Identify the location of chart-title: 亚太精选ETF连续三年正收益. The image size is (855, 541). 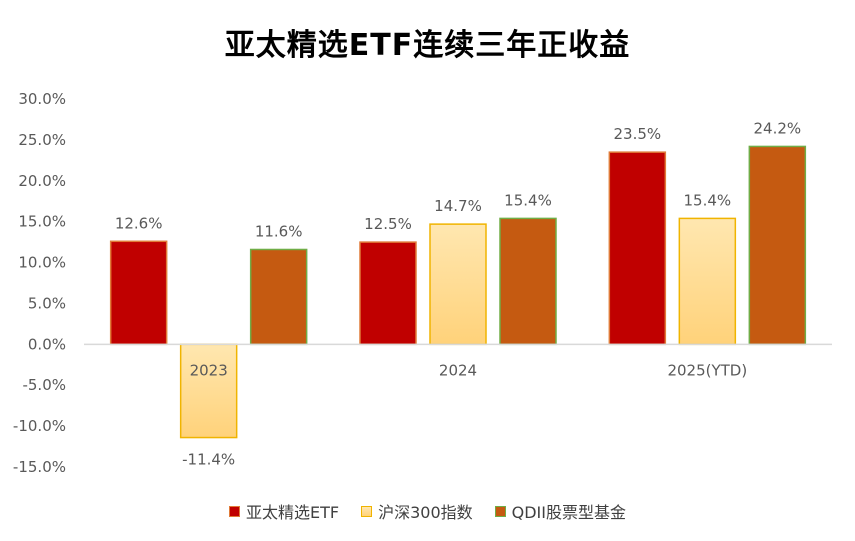
(427, 45).